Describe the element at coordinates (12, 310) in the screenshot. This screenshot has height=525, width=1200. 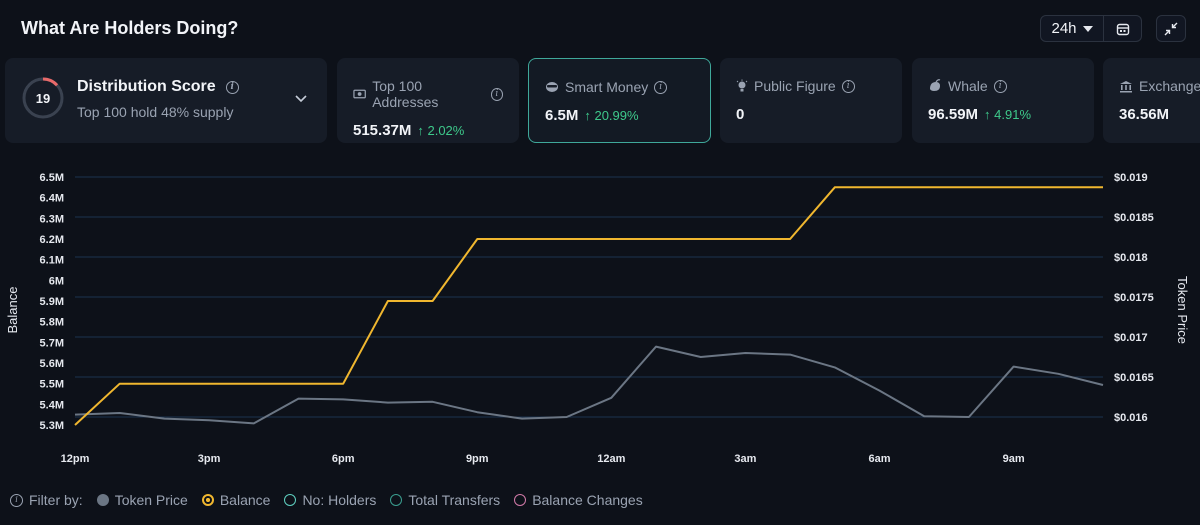
I see `y-axis-label: Balance` at that location.